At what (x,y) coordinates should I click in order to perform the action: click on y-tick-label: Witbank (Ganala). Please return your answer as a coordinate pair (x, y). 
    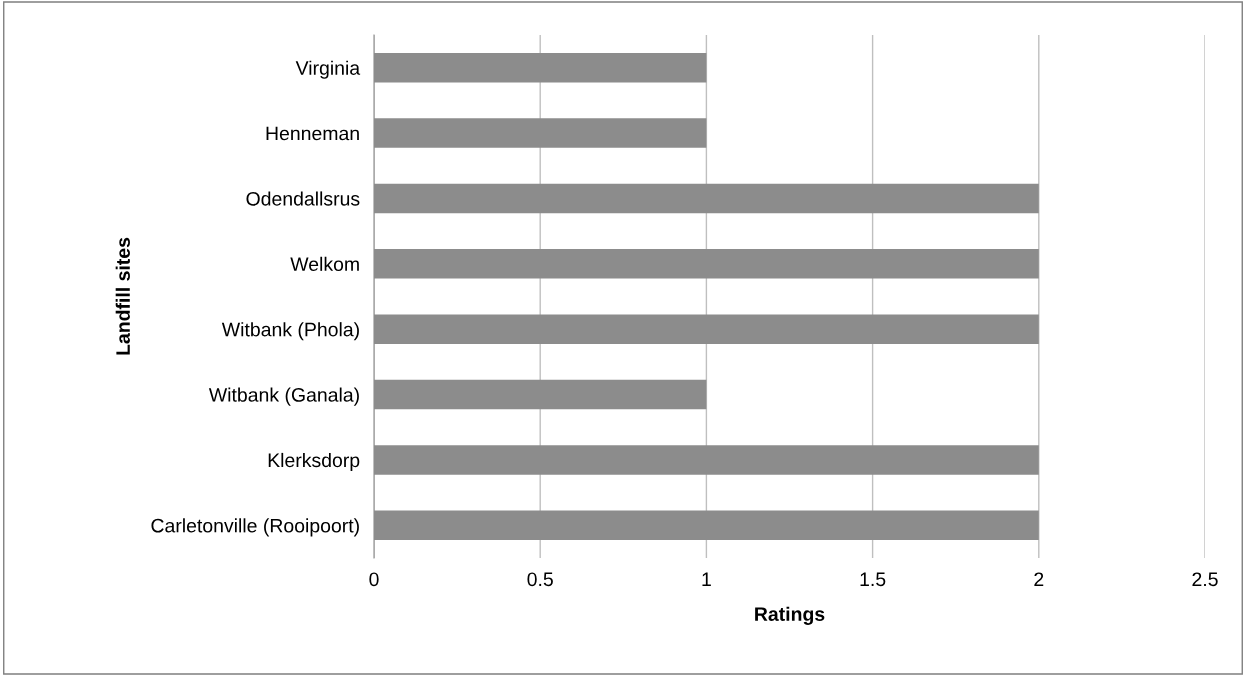
    Looking at the image, I should click on (283, 396).